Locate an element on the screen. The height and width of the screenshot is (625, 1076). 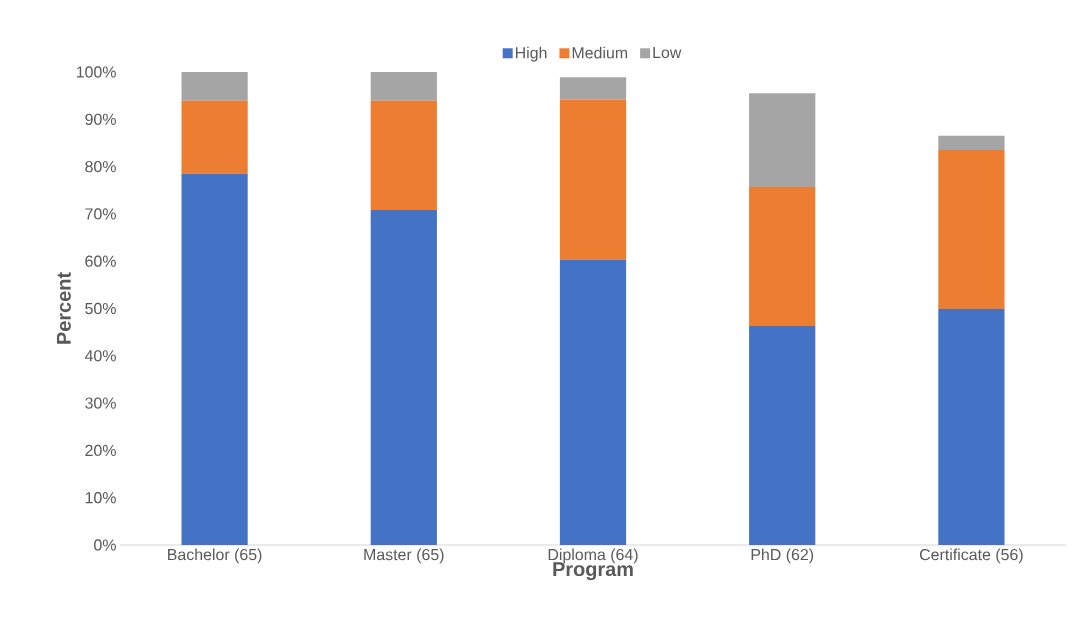
x-tick-label: PhD (62) is located at coordinates (782, 556).